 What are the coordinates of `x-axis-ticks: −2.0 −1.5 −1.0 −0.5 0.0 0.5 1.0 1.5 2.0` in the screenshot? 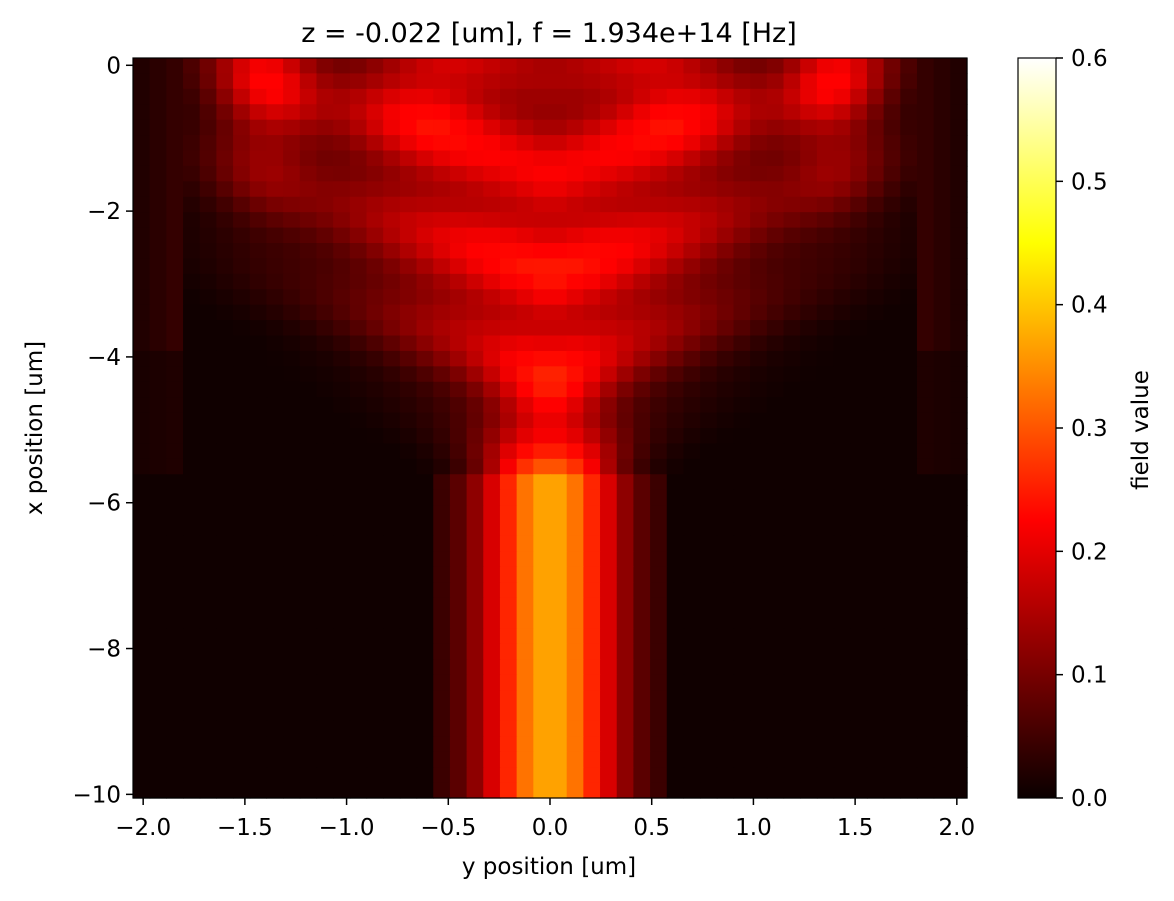 It's located at (545, 819).